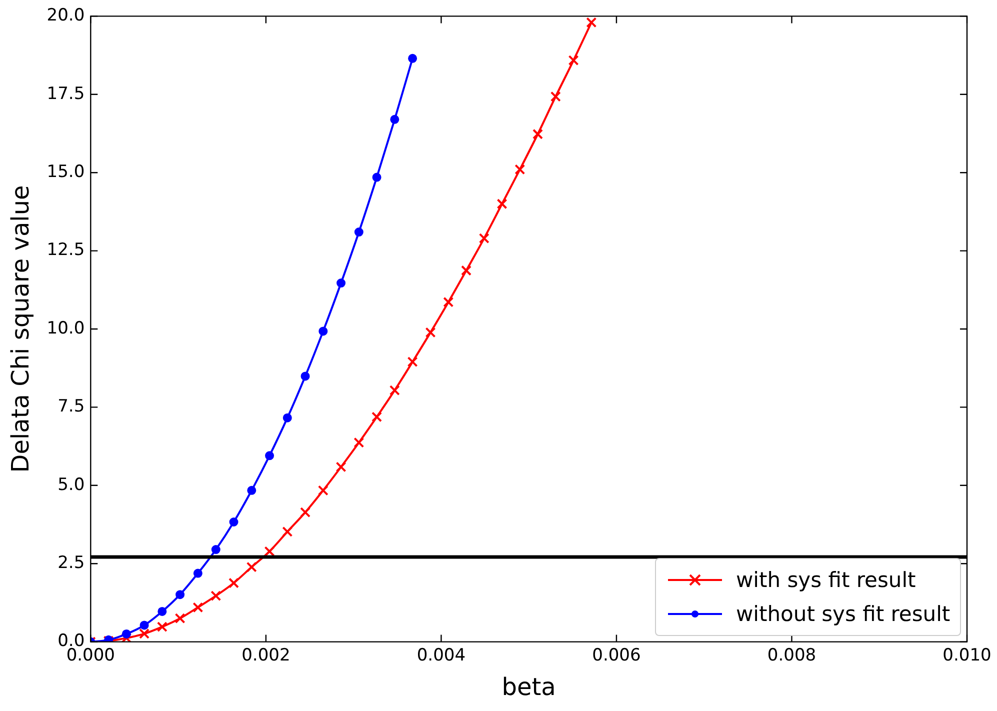 The image size is (997, 711). I want to click on x-tick-label: 0.002, so click(266, 655).